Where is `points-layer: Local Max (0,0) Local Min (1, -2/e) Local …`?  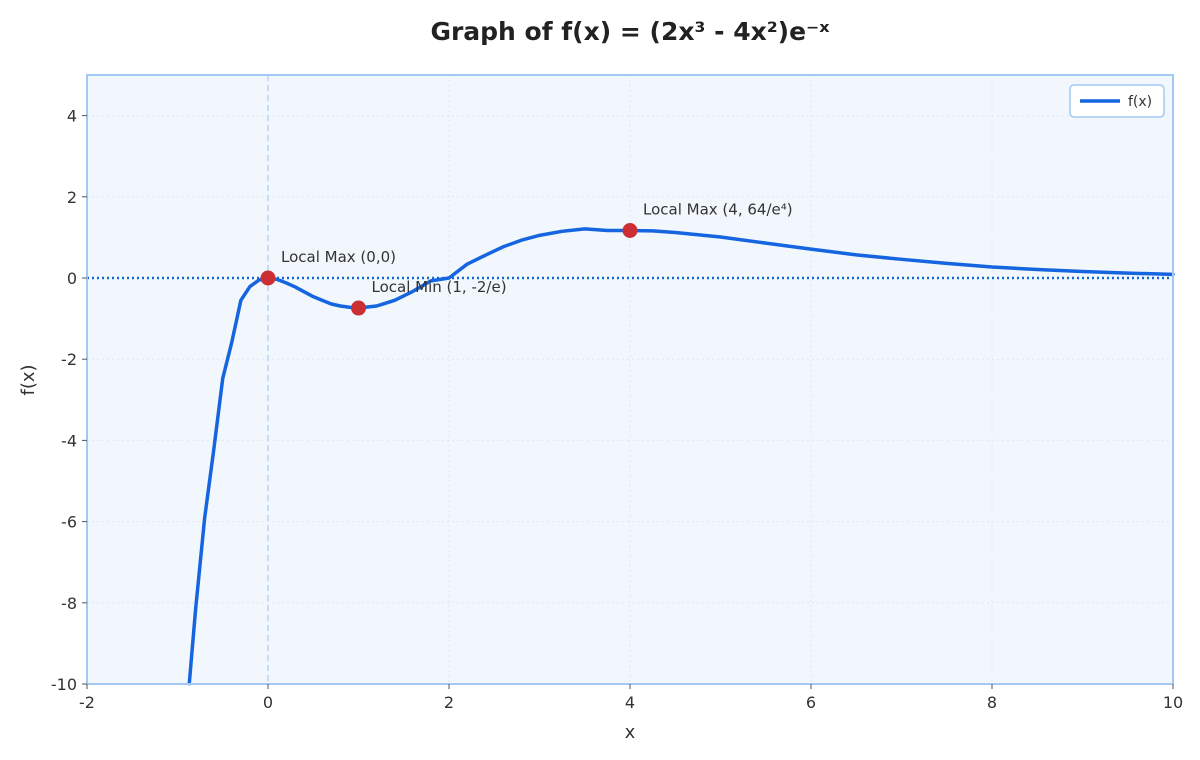
points-layer: Local Max (0,0) Local Min (1, -2/e) Local … is located at coordinates (526, 258).